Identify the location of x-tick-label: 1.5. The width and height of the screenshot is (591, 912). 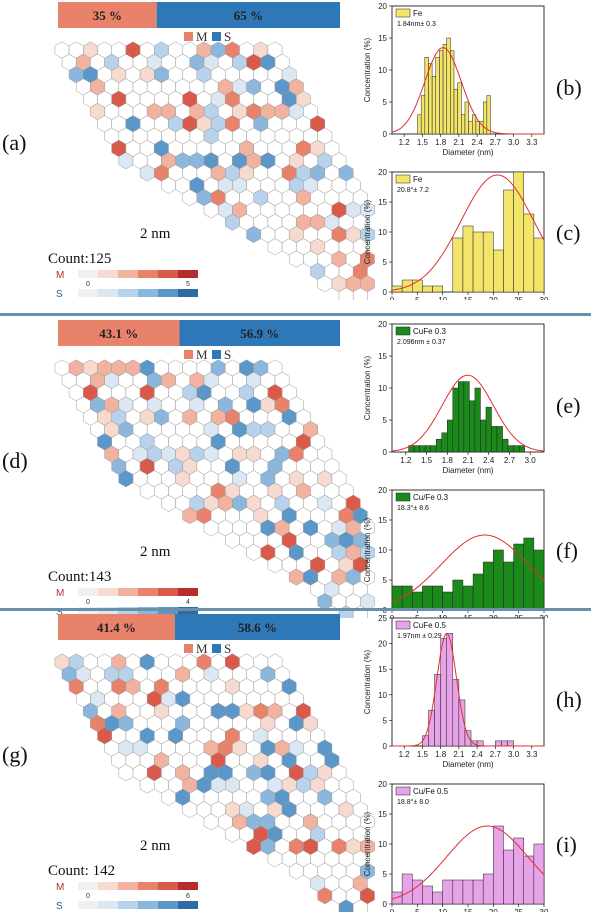
(423, 754).